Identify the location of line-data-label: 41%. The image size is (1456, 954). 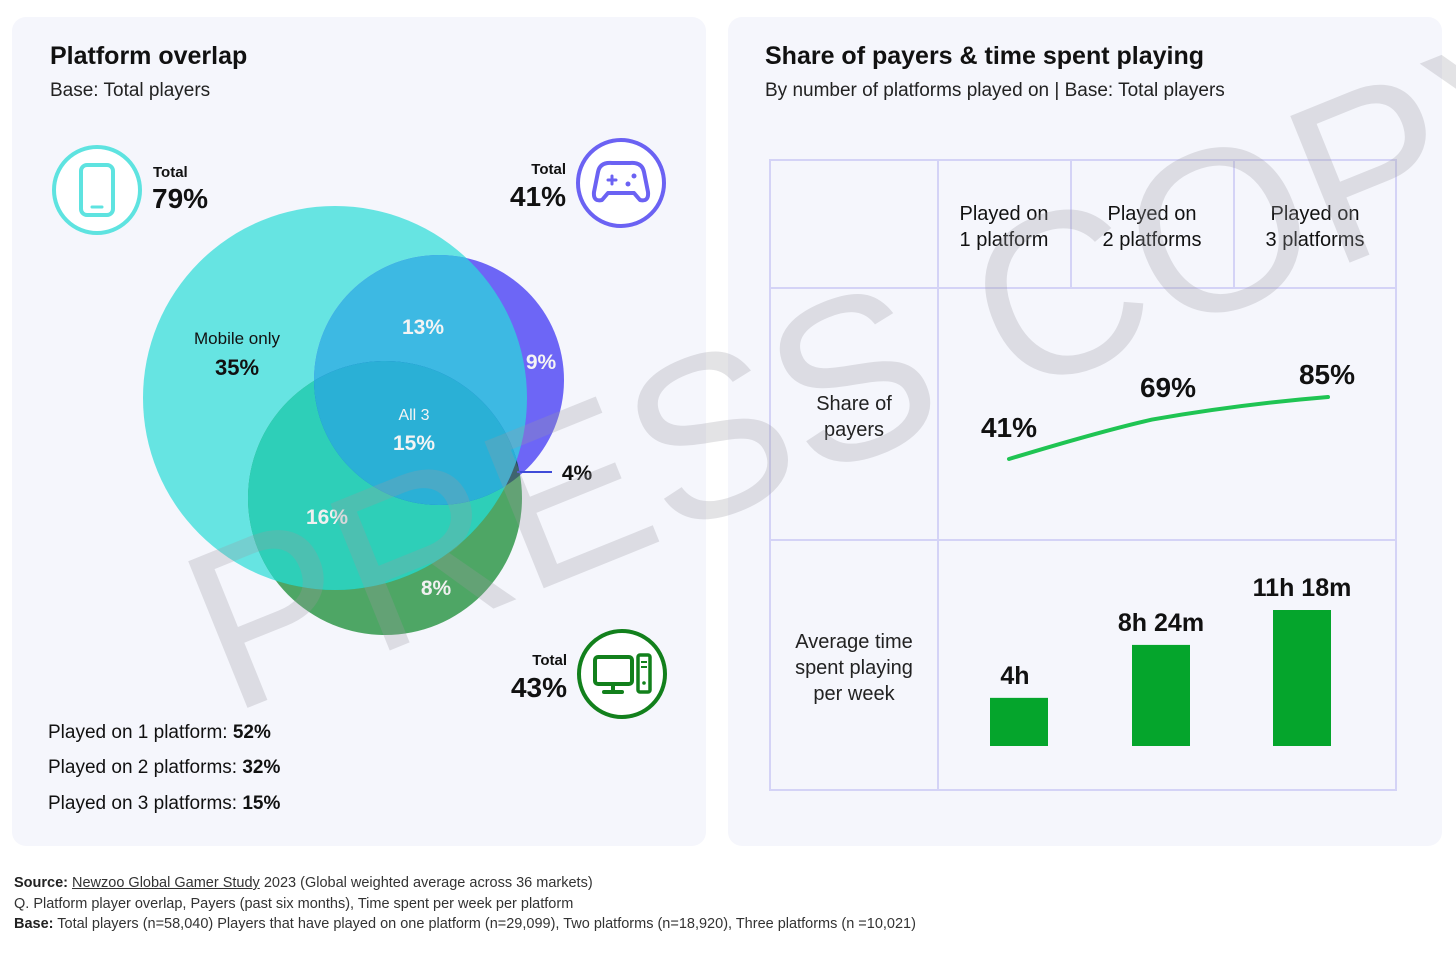
(1009, 427).